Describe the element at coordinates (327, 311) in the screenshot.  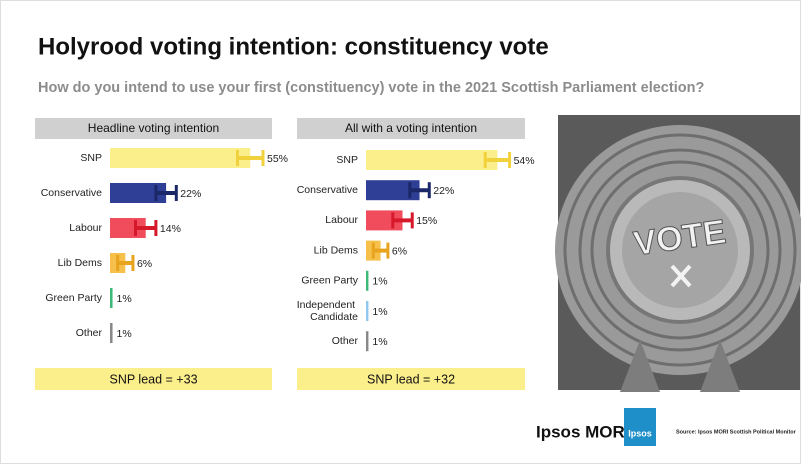
I see `category-label: Independent Candidate` at that location.